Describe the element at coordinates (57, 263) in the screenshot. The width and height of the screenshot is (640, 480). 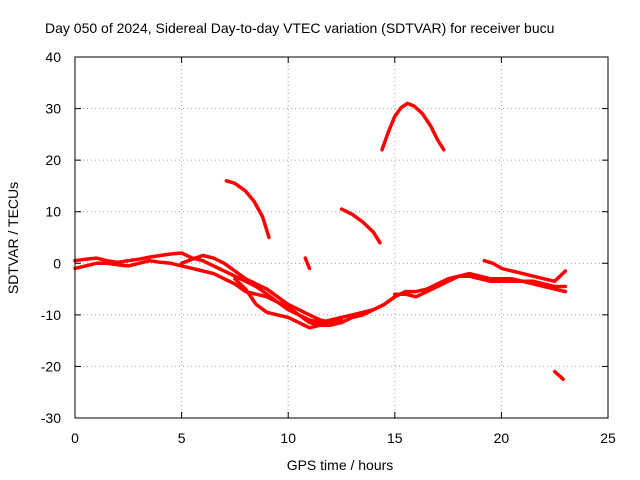
I see `y-tick-label: 0` at that location.